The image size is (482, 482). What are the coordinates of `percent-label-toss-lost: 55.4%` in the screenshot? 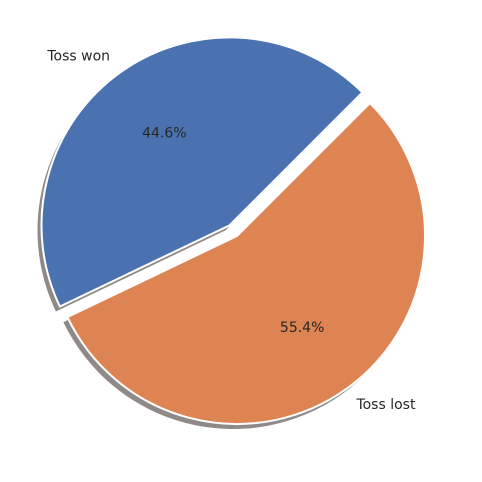 It's located at (302, 328).